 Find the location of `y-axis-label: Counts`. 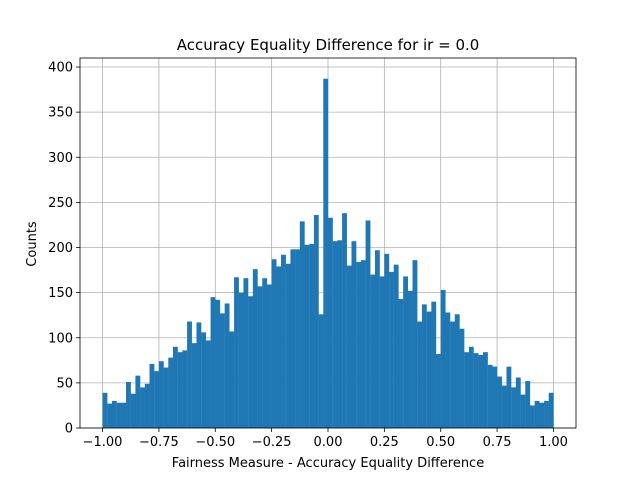

y-axis-label: Counts is located at coordinates (32, 244).